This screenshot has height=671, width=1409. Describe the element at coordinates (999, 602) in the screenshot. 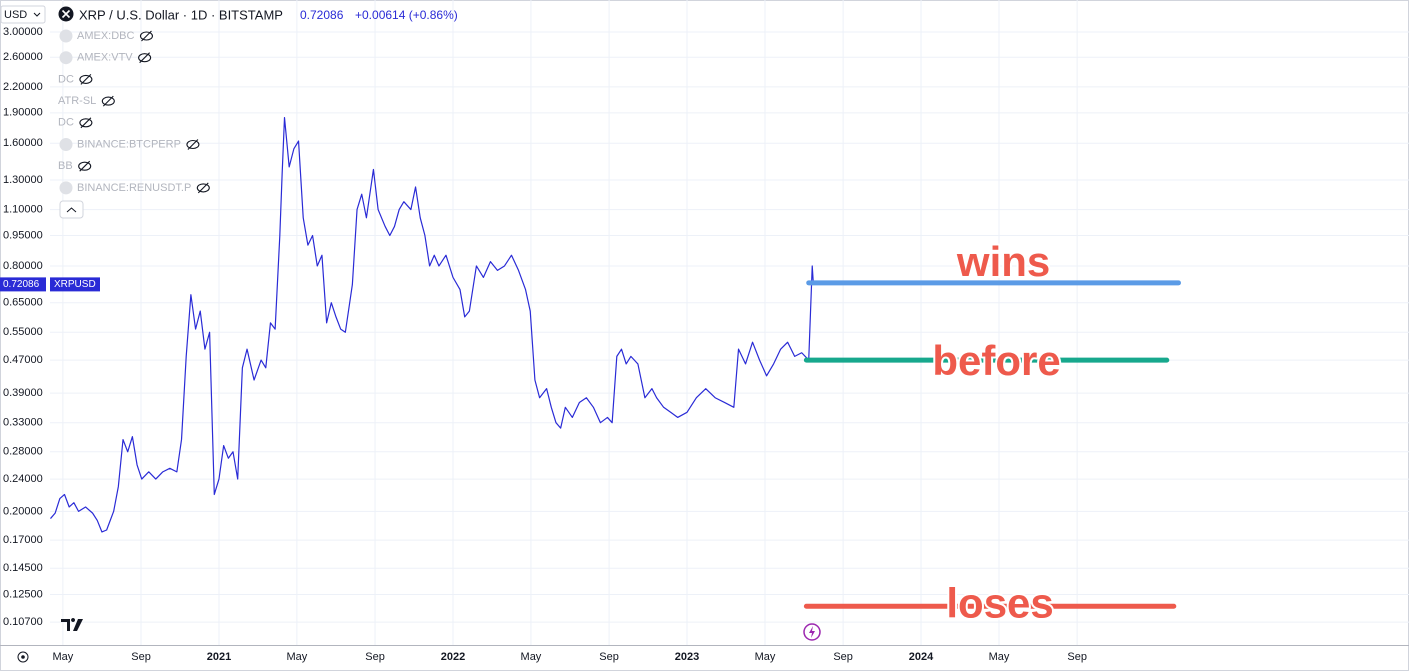

I see `annotation-text: loses` at that location.